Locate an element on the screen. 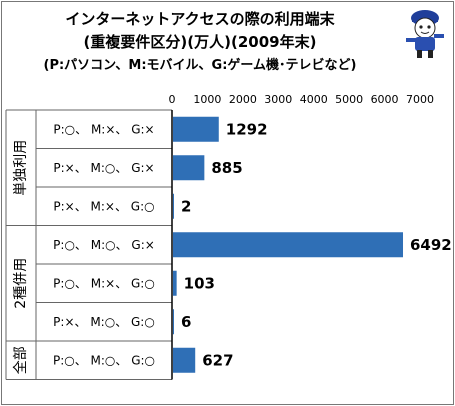 The width and height of the screenshot is (455, 406). category-label: P:○、 M:×、 G:○ is located at coordinates (104, 283).